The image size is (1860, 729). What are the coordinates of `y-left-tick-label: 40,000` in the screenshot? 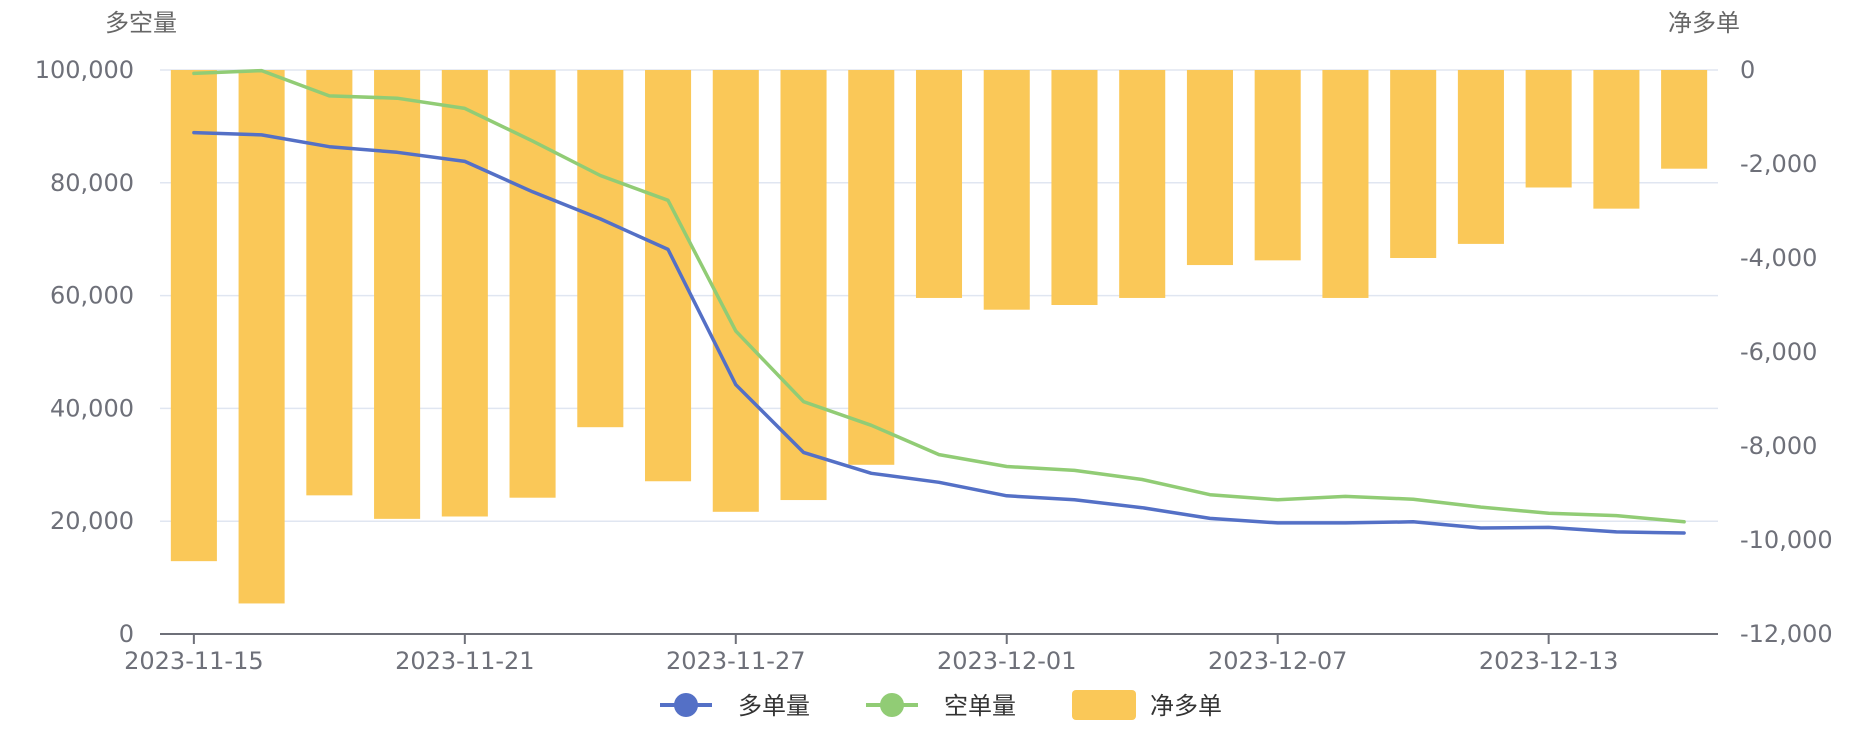 It's located at (92, 408).